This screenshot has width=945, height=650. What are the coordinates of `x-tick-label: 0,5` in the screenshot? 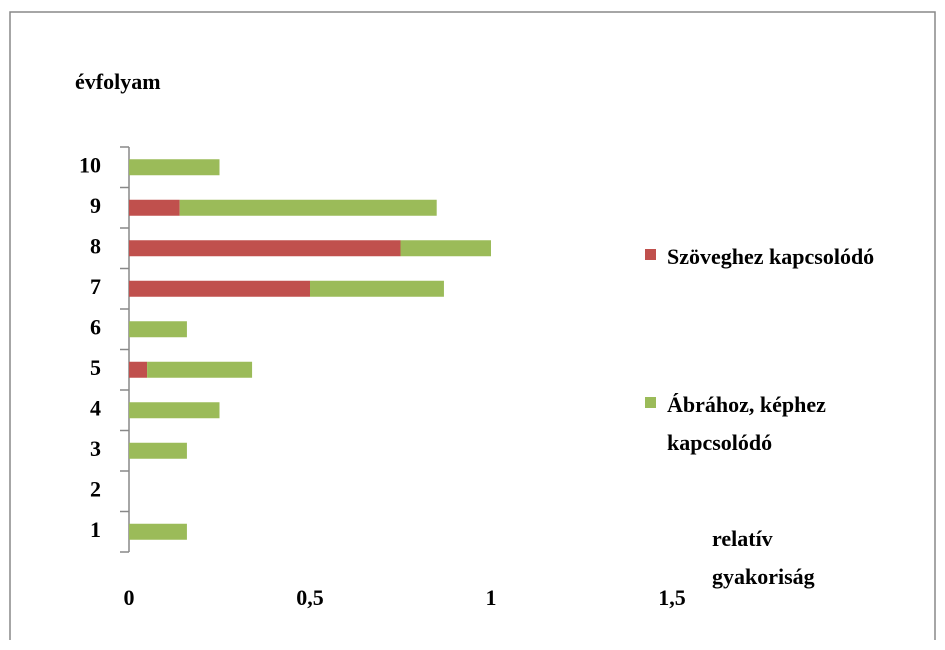 It's located at (310, 597).